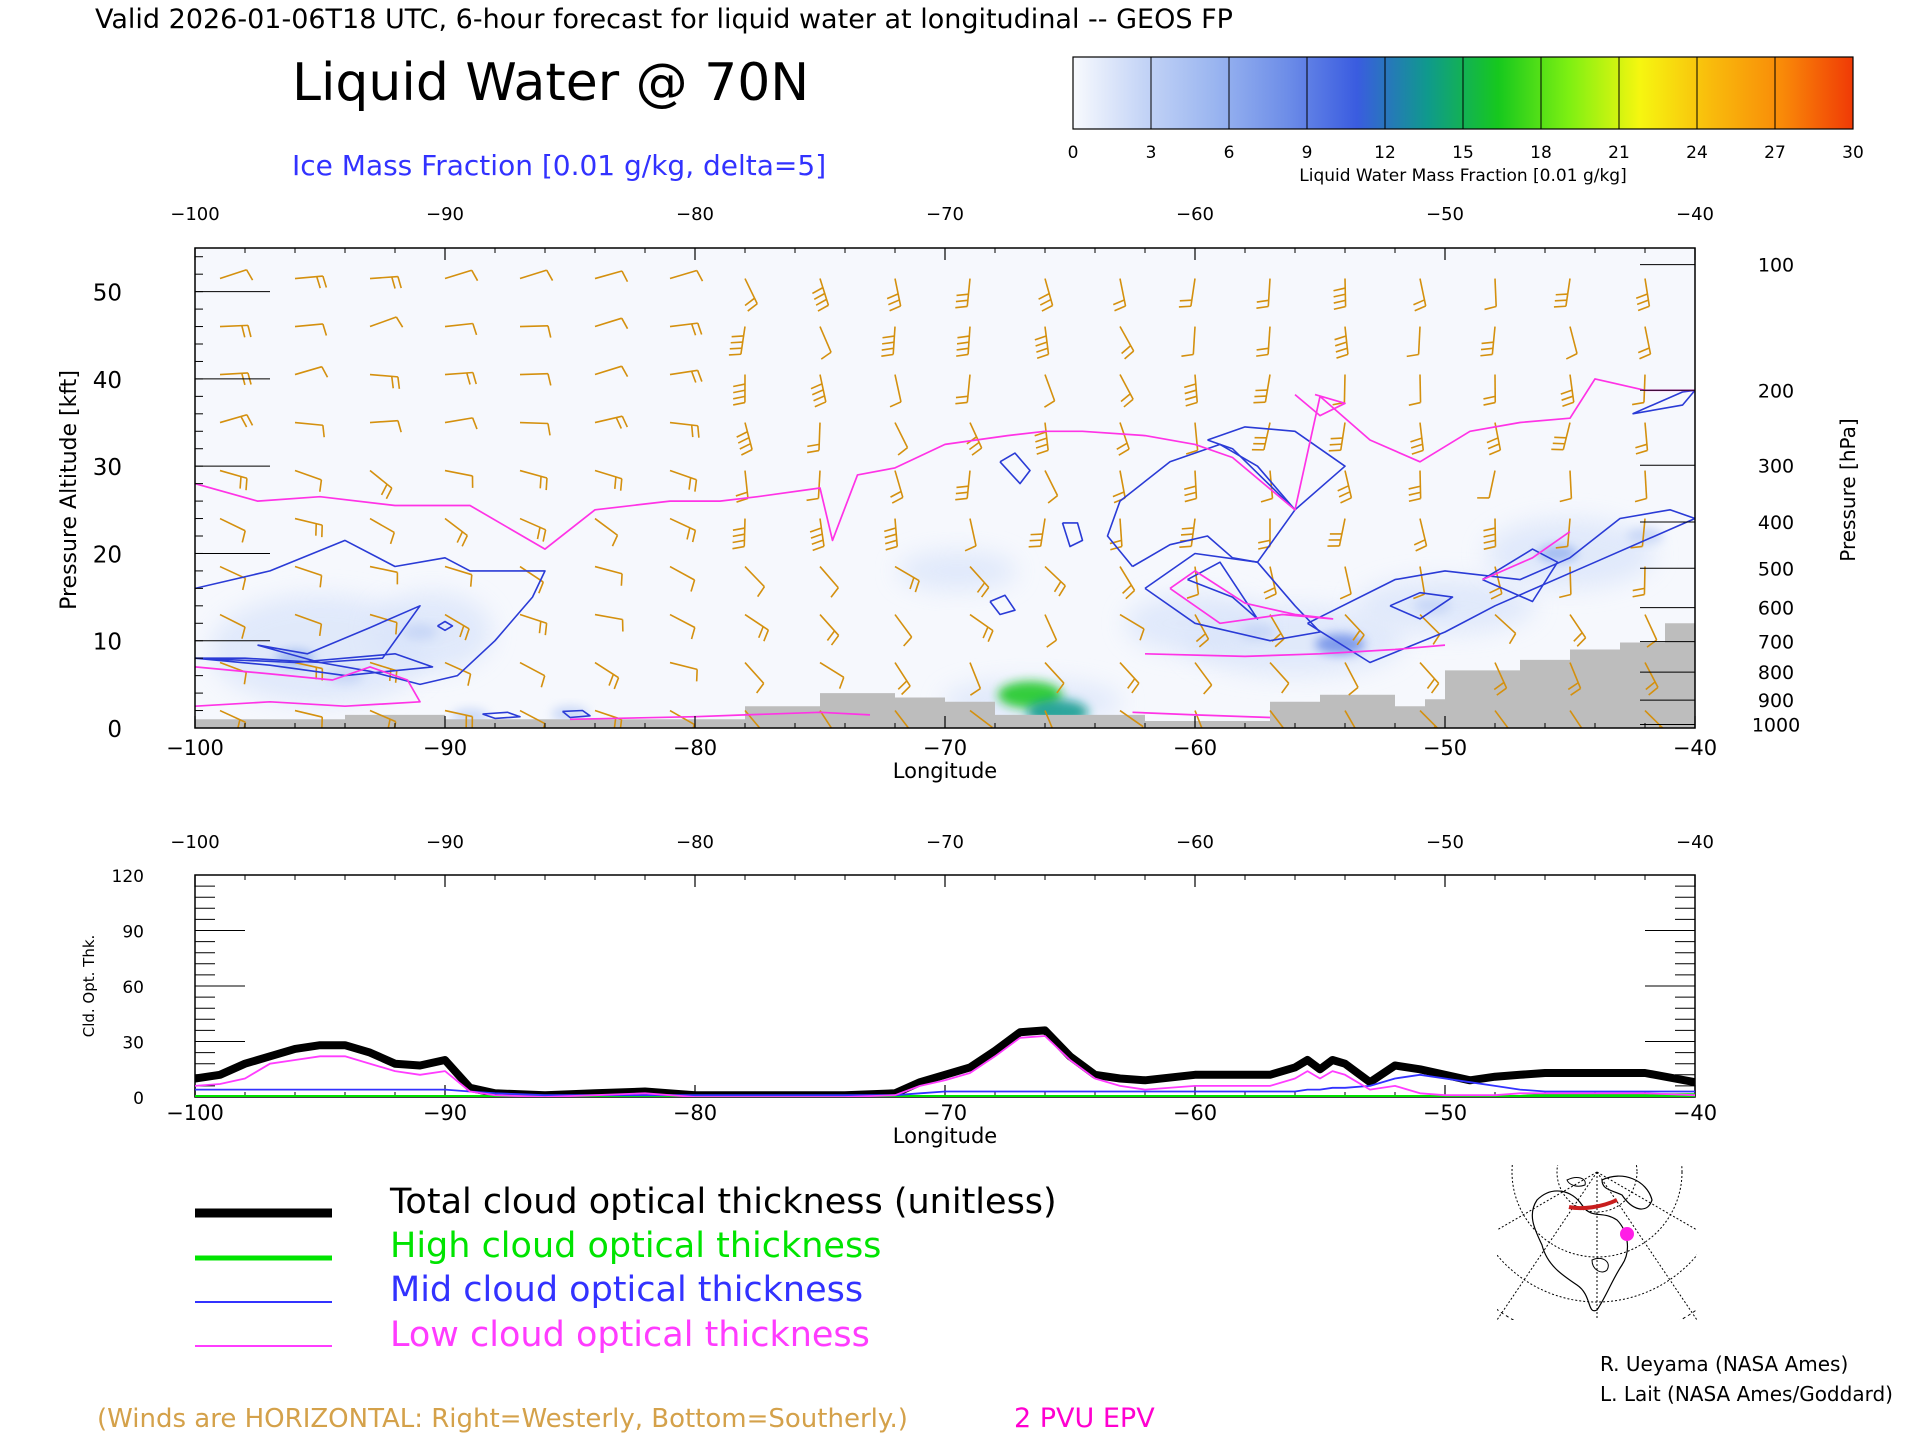  What do you see at coordinates (958, 571) in the screenshot?
I see `liquid-water-haze` at bounding box center [958, 571].